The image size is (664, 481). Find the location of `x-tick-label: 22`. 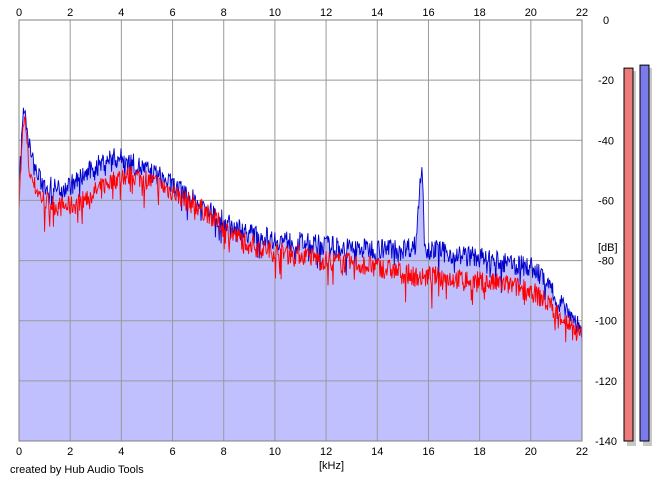

x-tick-label: 22 is located at coordinates (582, 452).